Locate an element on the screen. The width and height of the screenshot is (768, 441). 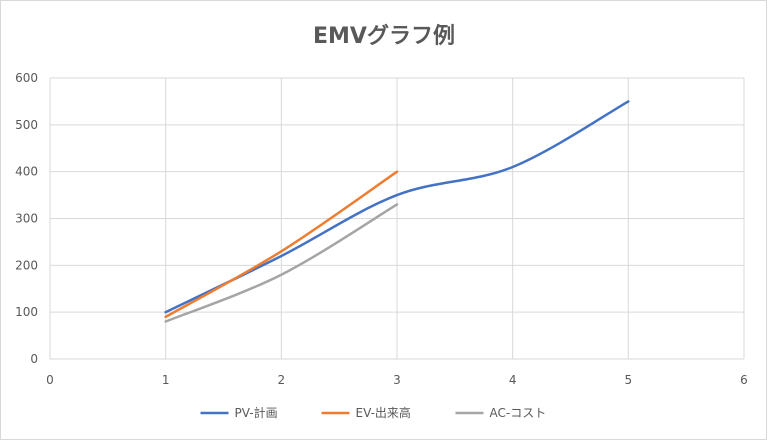
x-tick-label: 1 is located at coordinates (166, 380).